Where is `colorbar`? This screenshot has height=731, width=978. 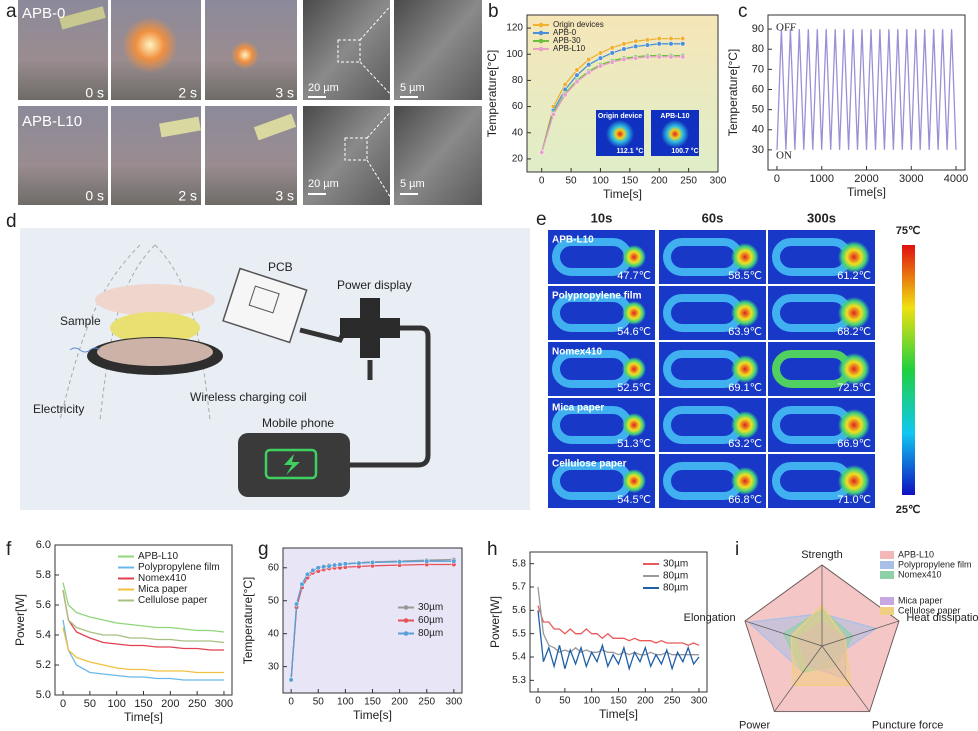 colorbar is located at coordinates (908, 370).